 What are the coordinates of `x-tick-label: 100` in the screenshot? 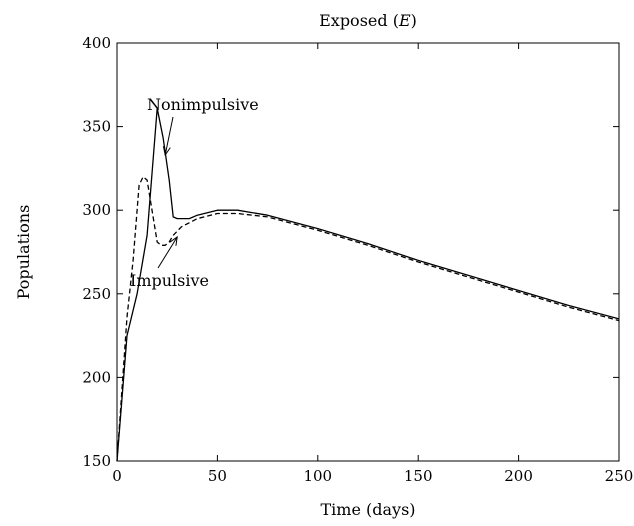 It's located at (317, 476).